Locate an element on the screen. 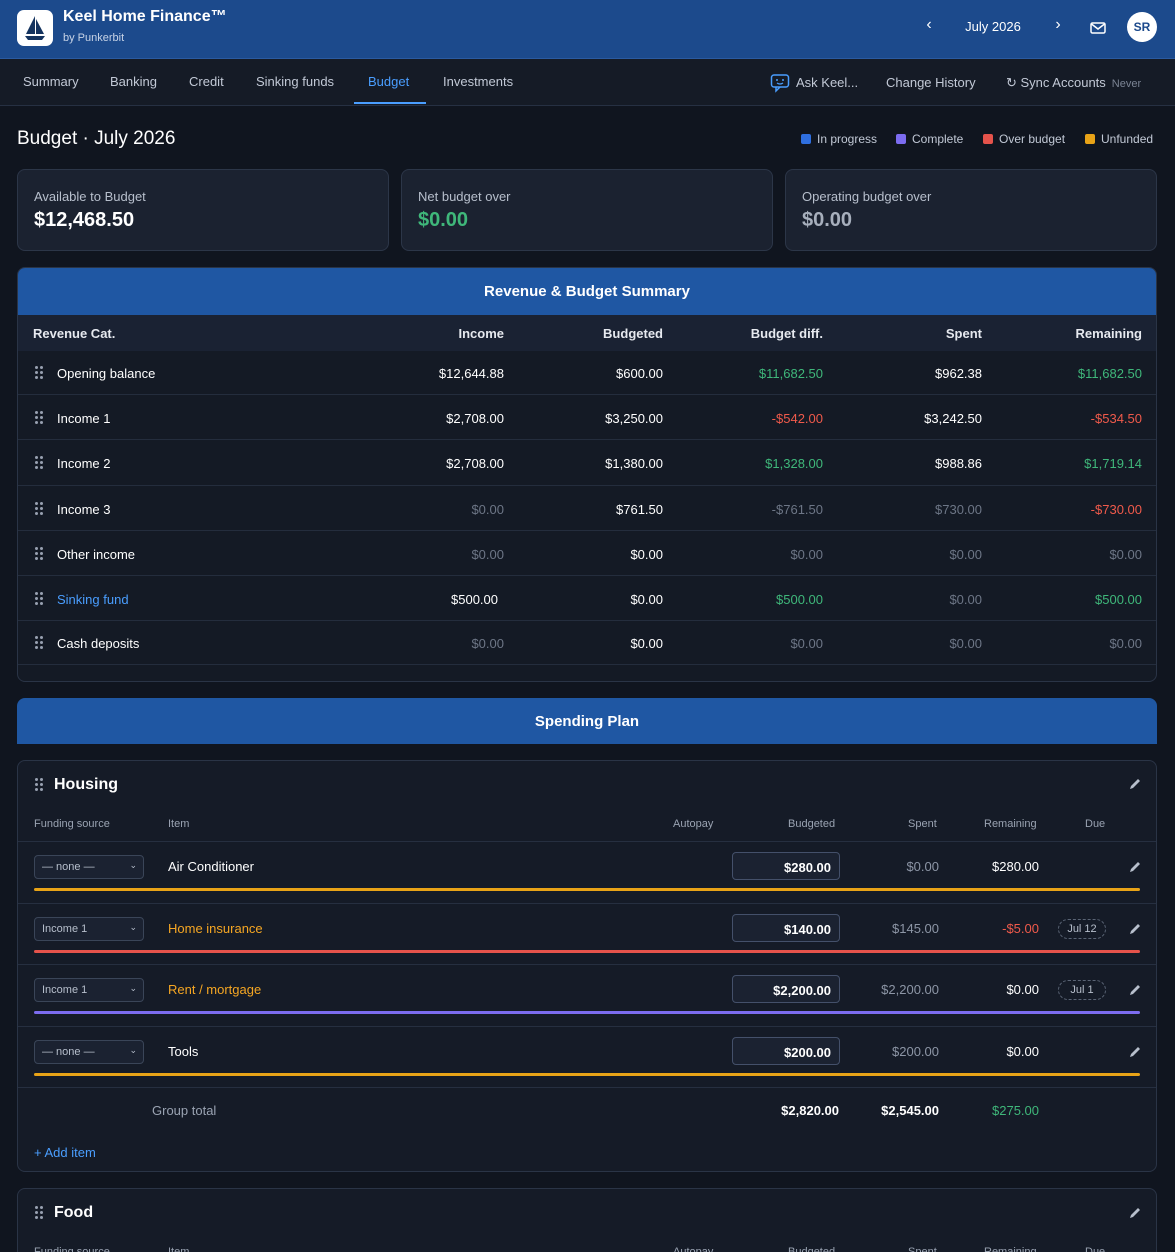  sync-accounts-button: ↻ Sync Accounts Never is located at coordinates (1073, 83).